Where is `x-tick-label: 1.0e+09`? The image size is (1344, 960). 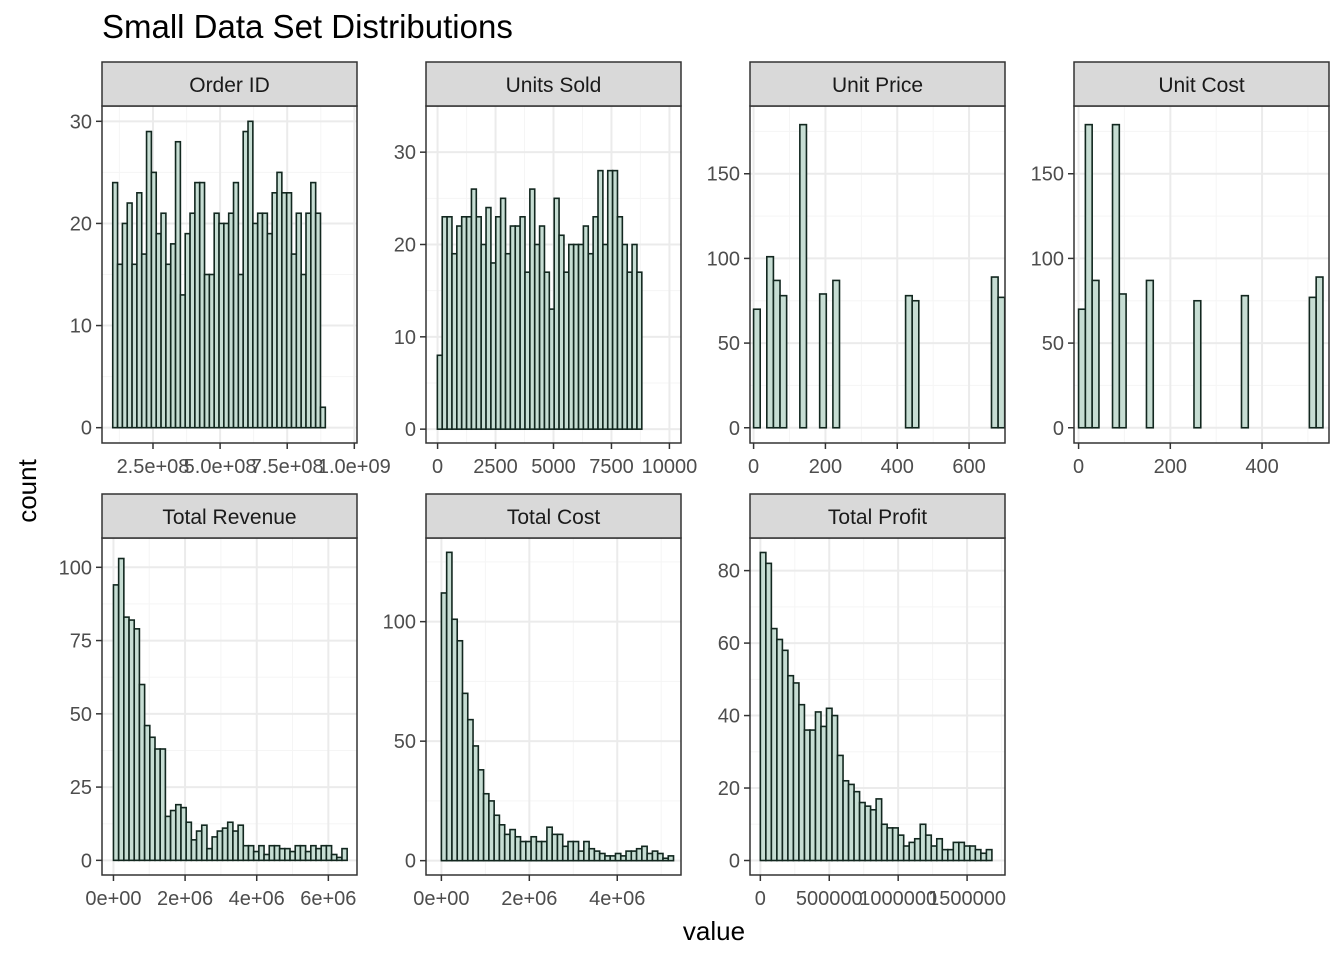
x-tick-label: 1.0e+09 is located at coordinates (354, 467).